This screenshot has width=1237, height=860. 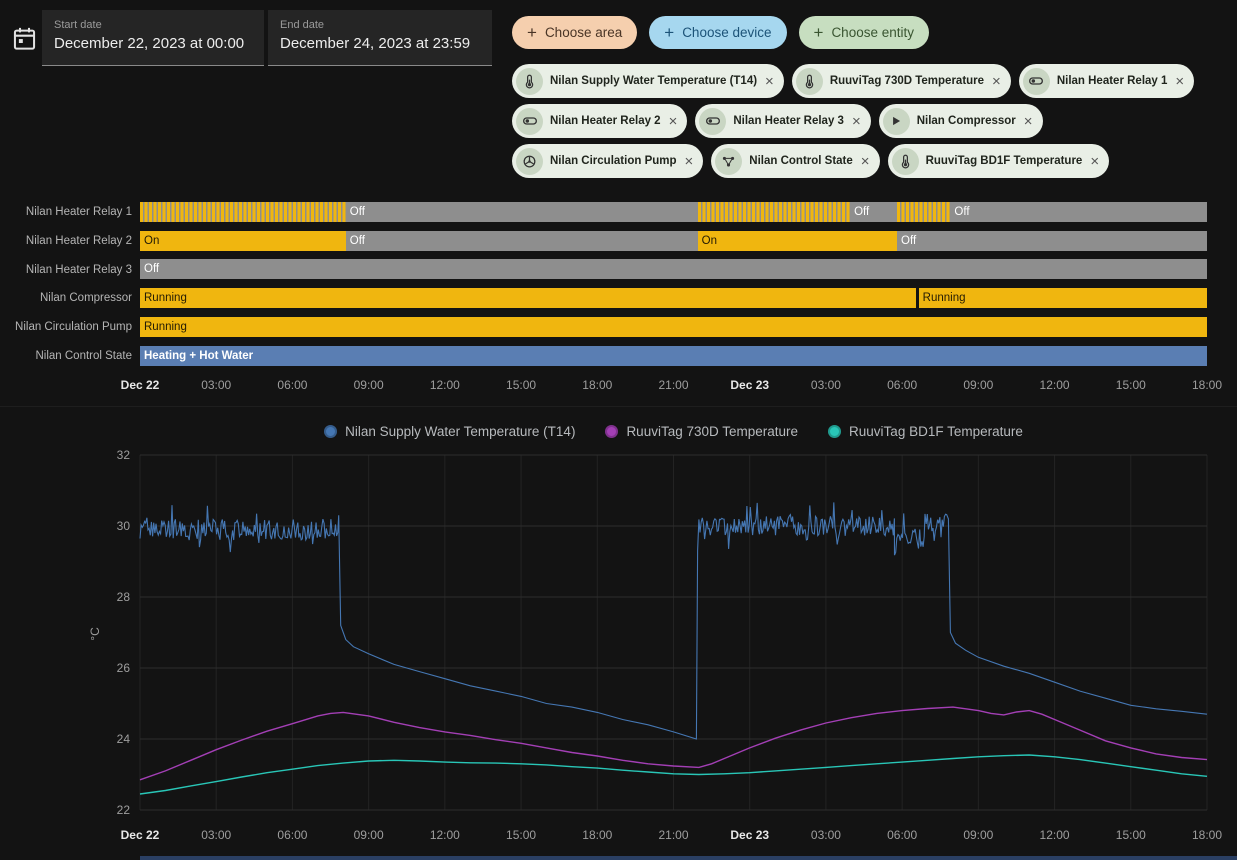 I want to click on start-date-value: December 22, 2023 at 00:00, so click(x=149, y=43).